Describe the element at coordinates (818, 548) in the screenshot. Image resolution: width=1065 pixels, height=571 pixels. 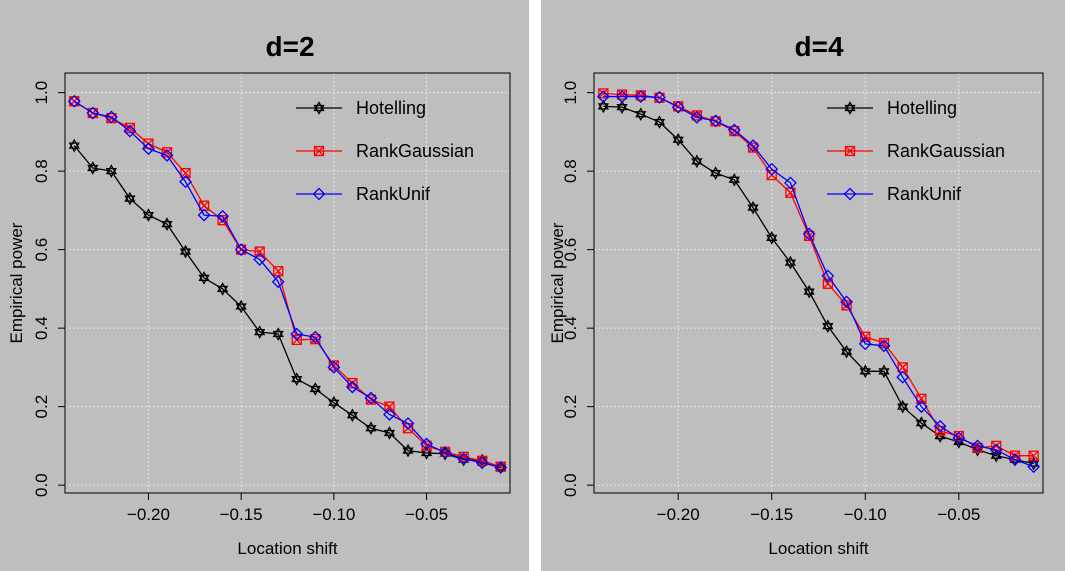
I see `x-axis-label: Location shift` at that location.